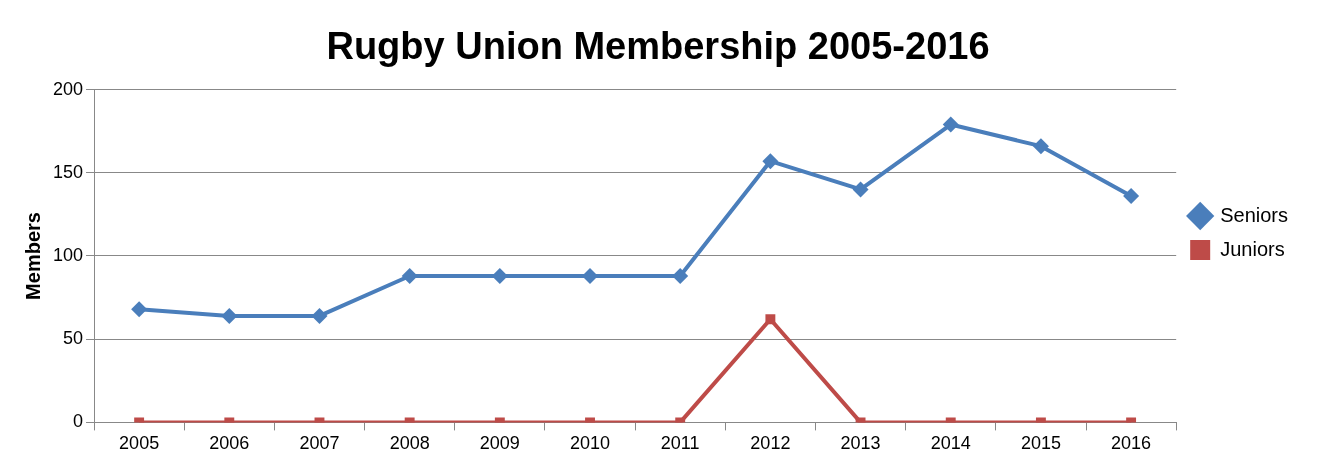  Describe the element at coordinates (139, 443) in the screenshot. I see `x-tick-label: 2005` at that location.